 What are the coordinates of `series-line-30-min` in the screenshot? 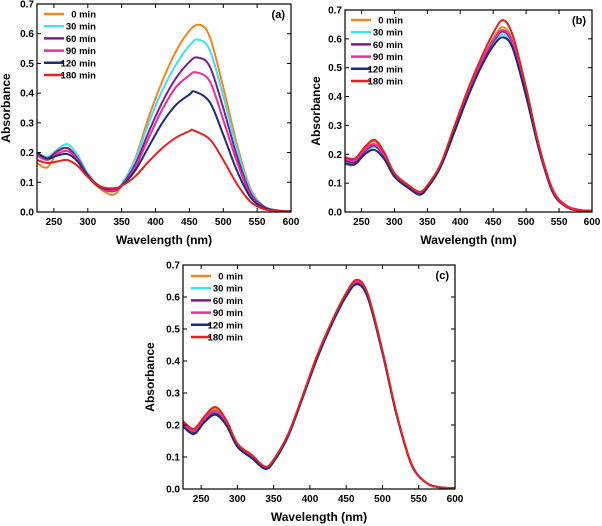 It's located at (164, 125).